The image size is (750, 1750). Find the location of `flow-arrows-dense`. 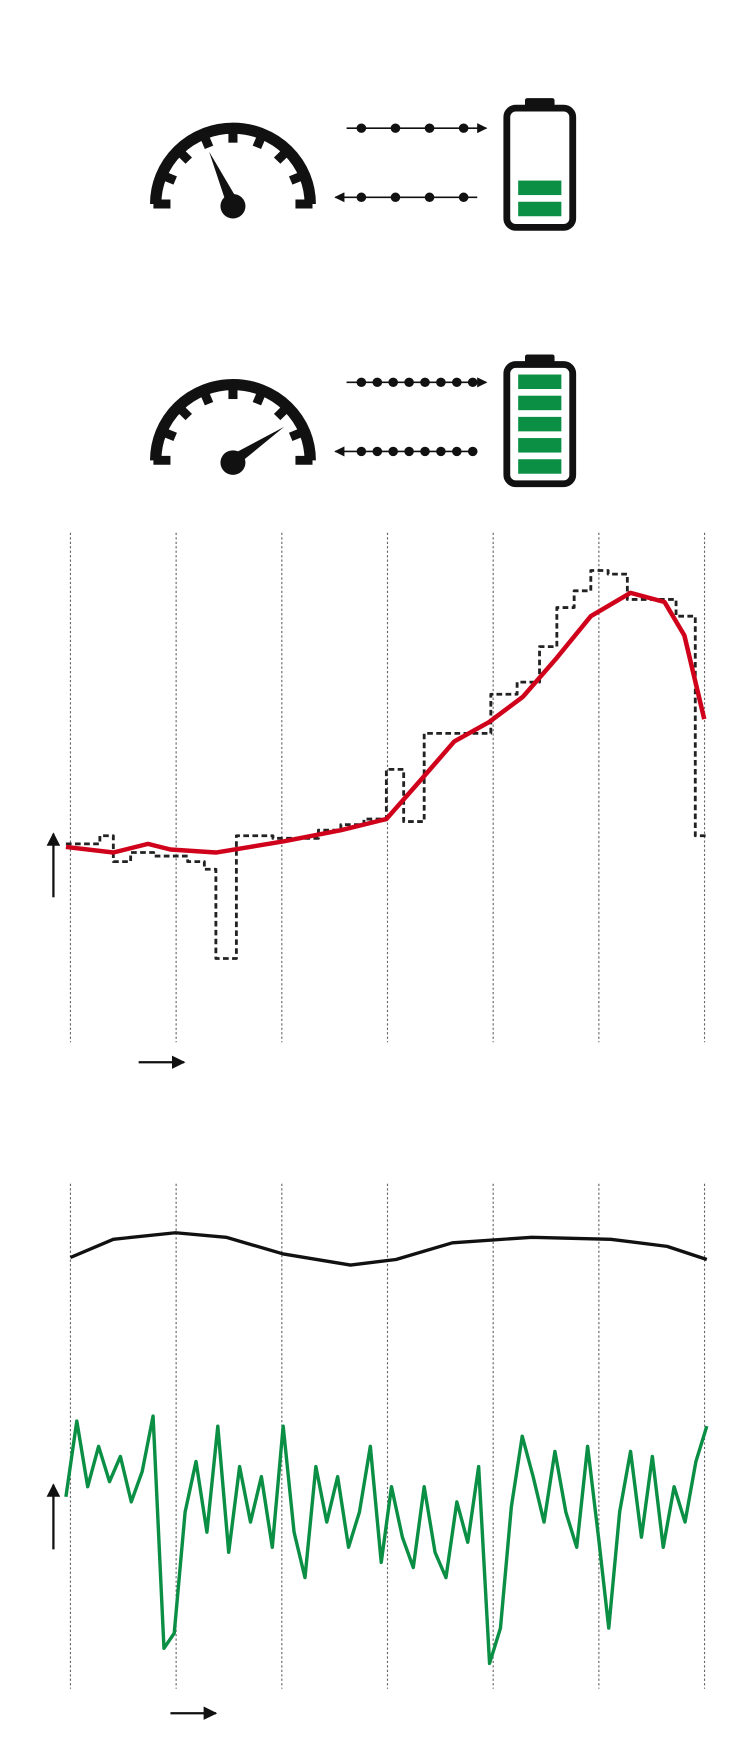

flow-arrows-dense is located at coordinates (411, 417).